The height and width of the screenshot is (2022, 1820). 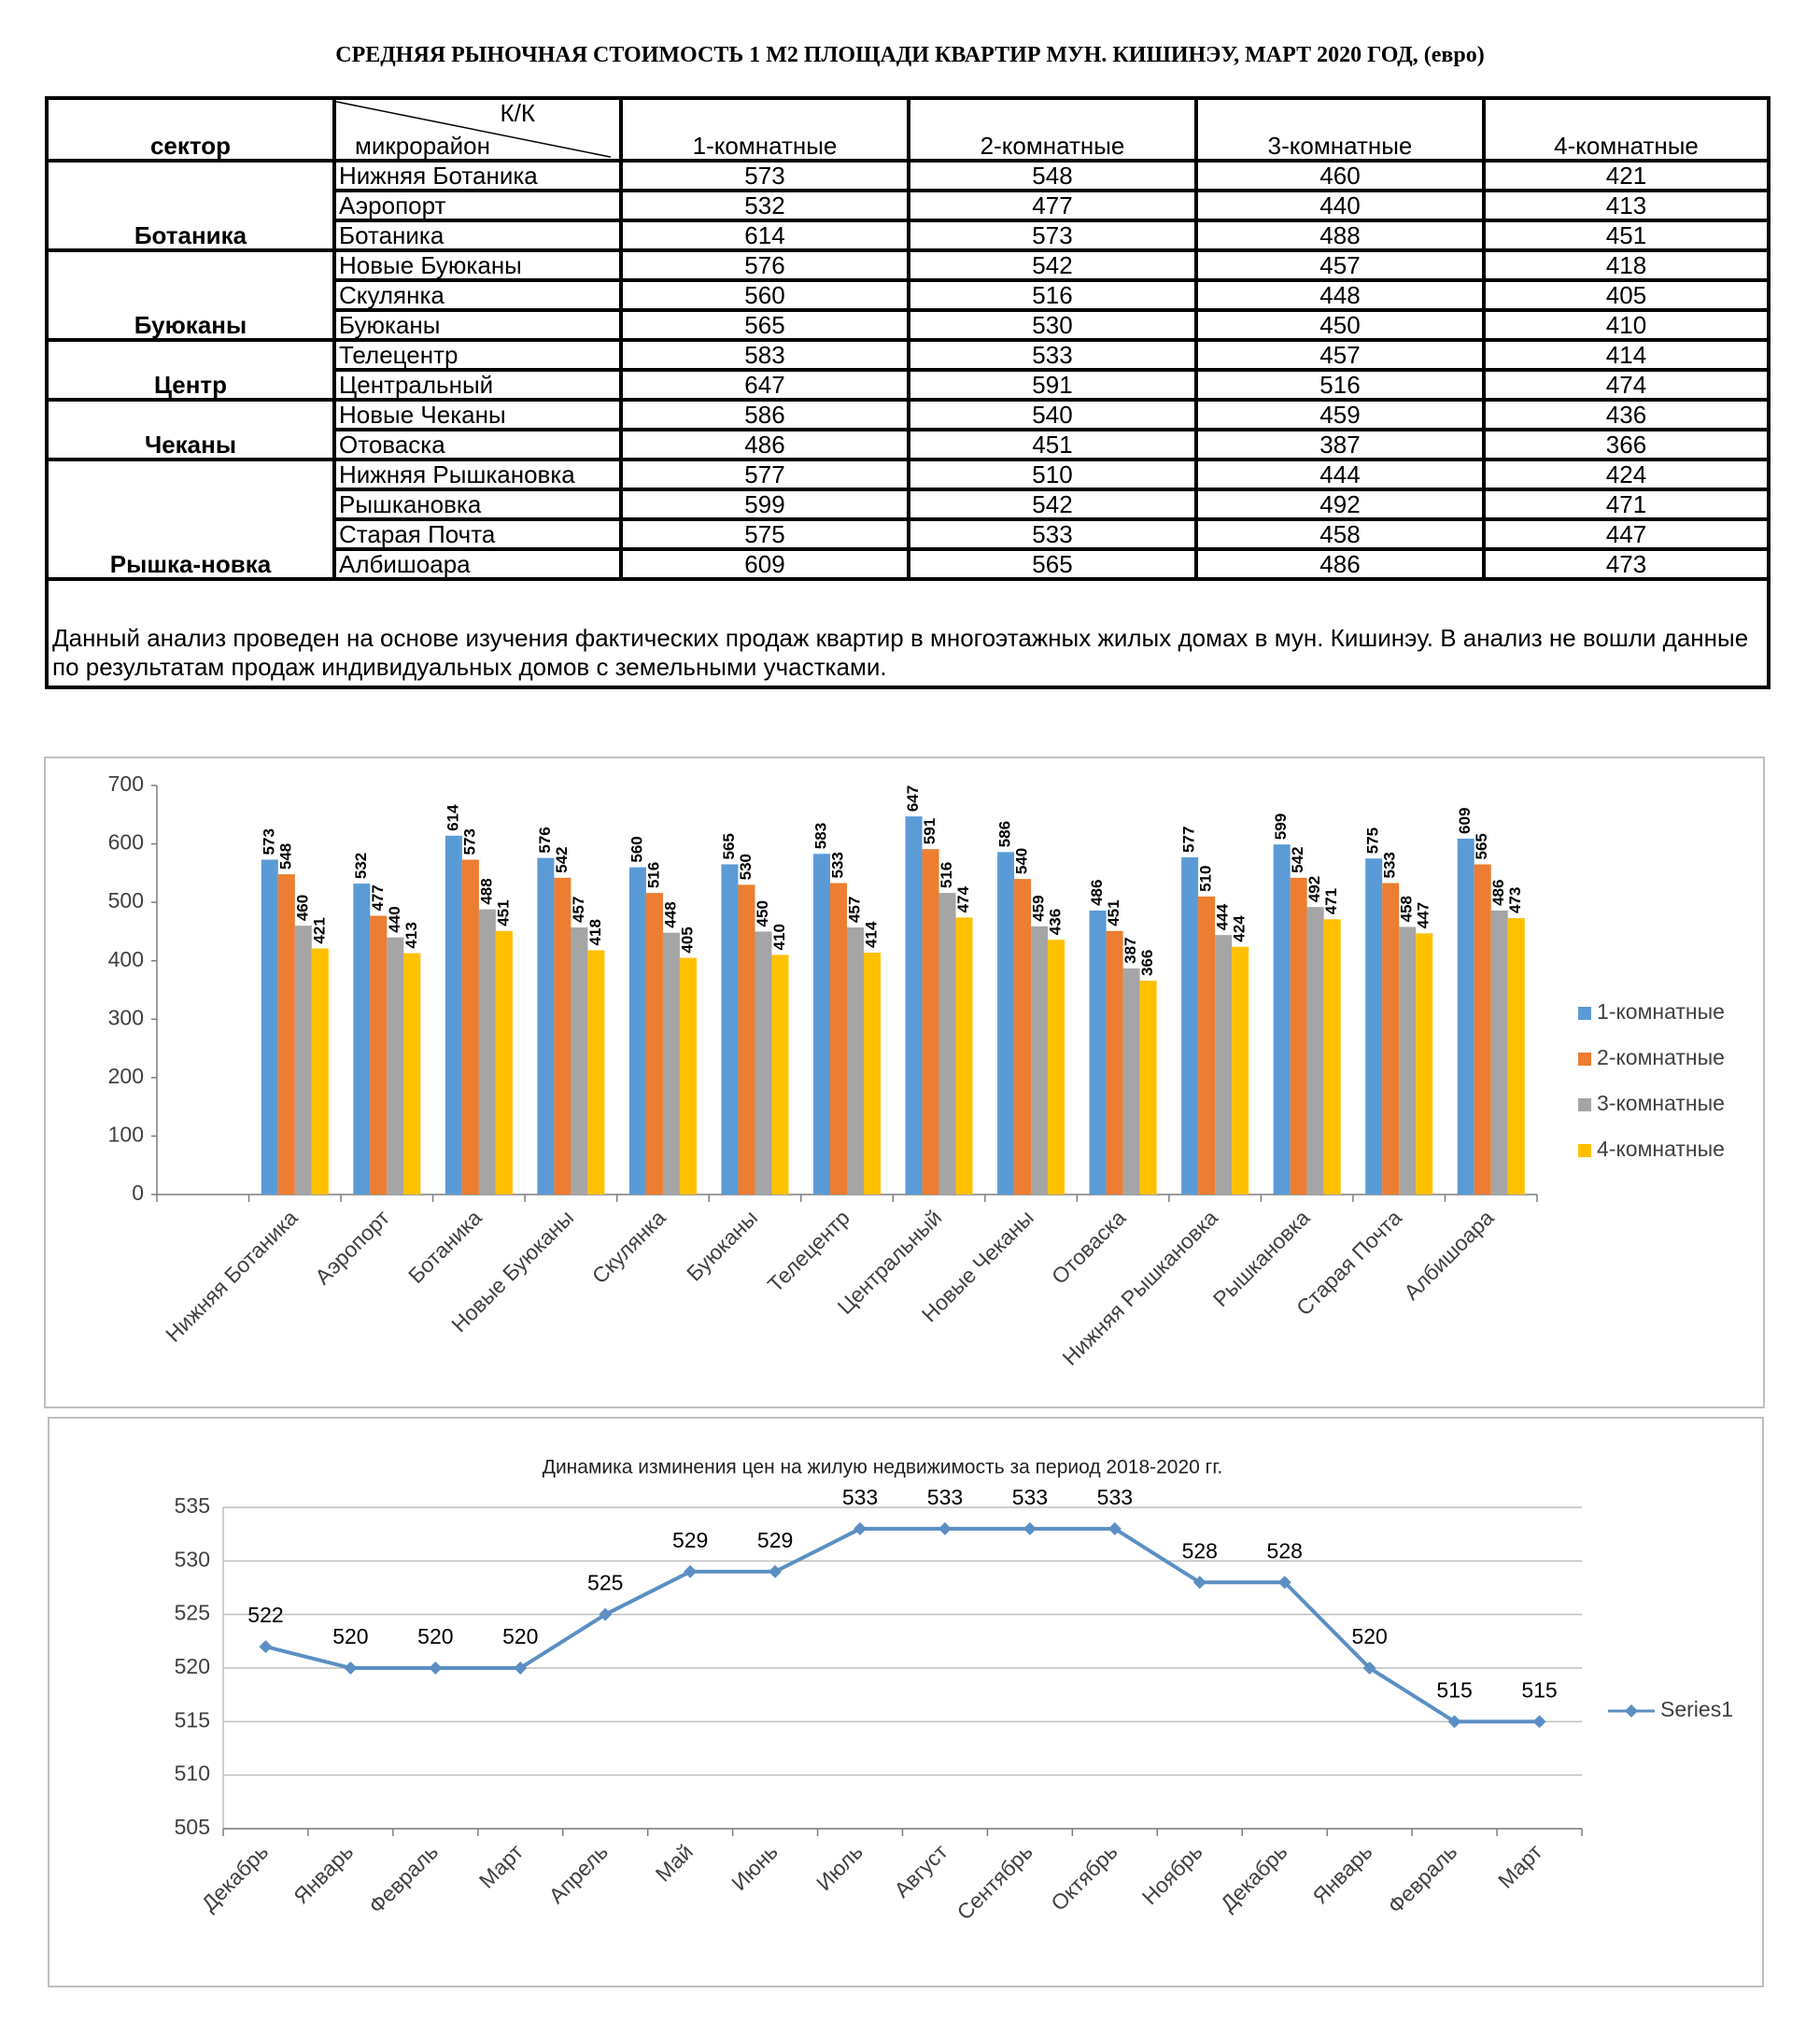 What do you see at coordinates (138, 1193) in the screenshot?
I see `y-tick-label: 0` at bounding box center [138, 1193].